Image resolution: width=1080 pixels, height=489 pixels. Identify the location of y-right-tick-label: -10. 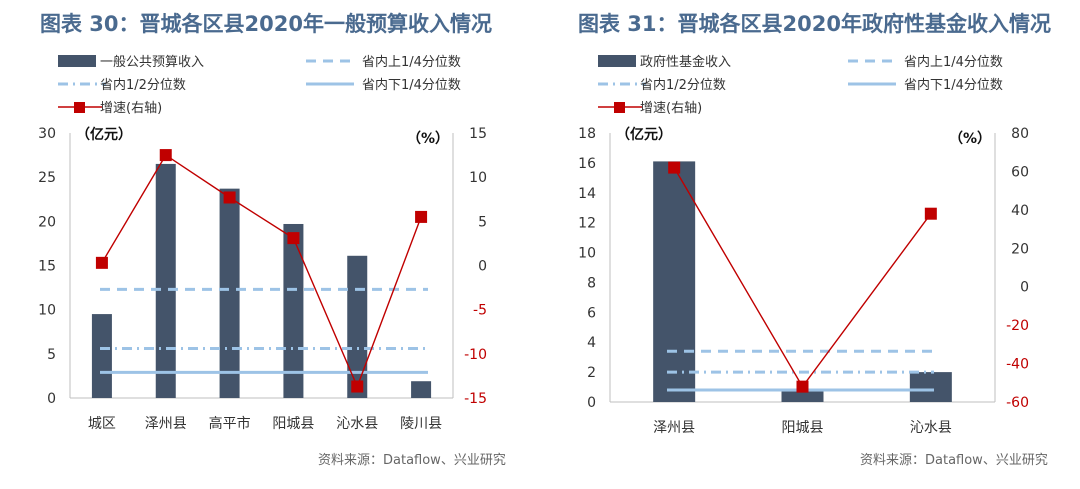
(475, 355).